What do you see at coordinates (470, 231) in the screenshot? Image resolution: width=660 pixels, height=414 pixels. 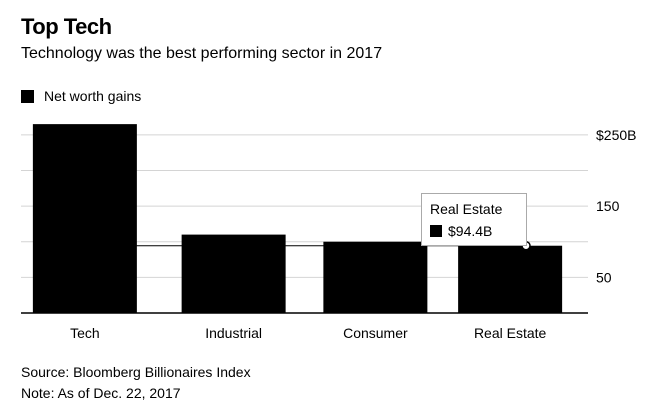 I see `tooltip-value: $94.4B` at bounding box center [470, 231].